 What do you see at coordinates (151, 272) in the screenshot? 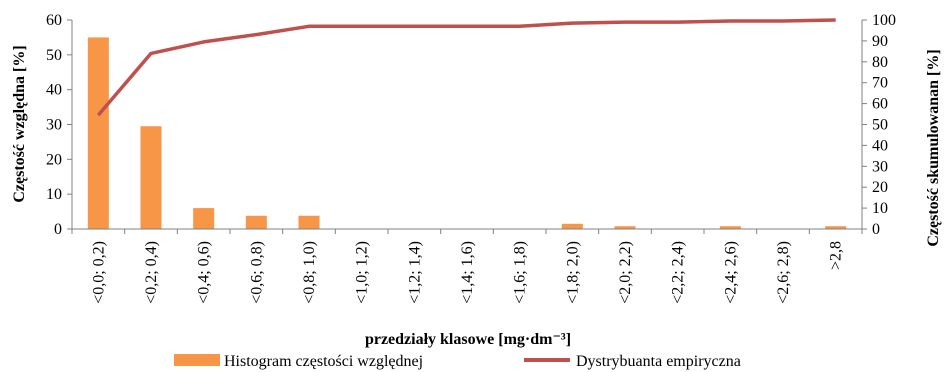
I see `x-tick-label: <0,2; 0,4)` at bounding box center [151, 272].